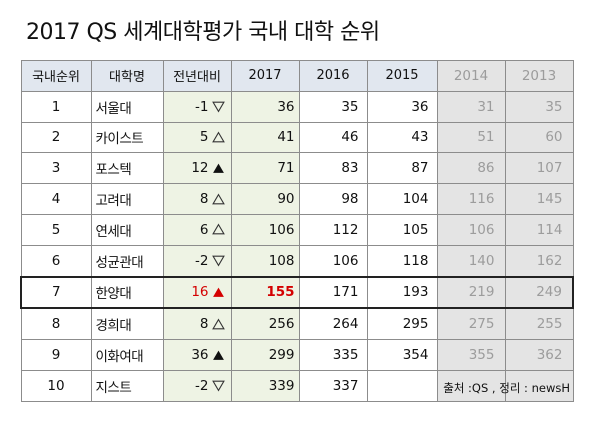 The image size is (596, 427). I want to click on score-2013-cell: 255, so click(539, 324).